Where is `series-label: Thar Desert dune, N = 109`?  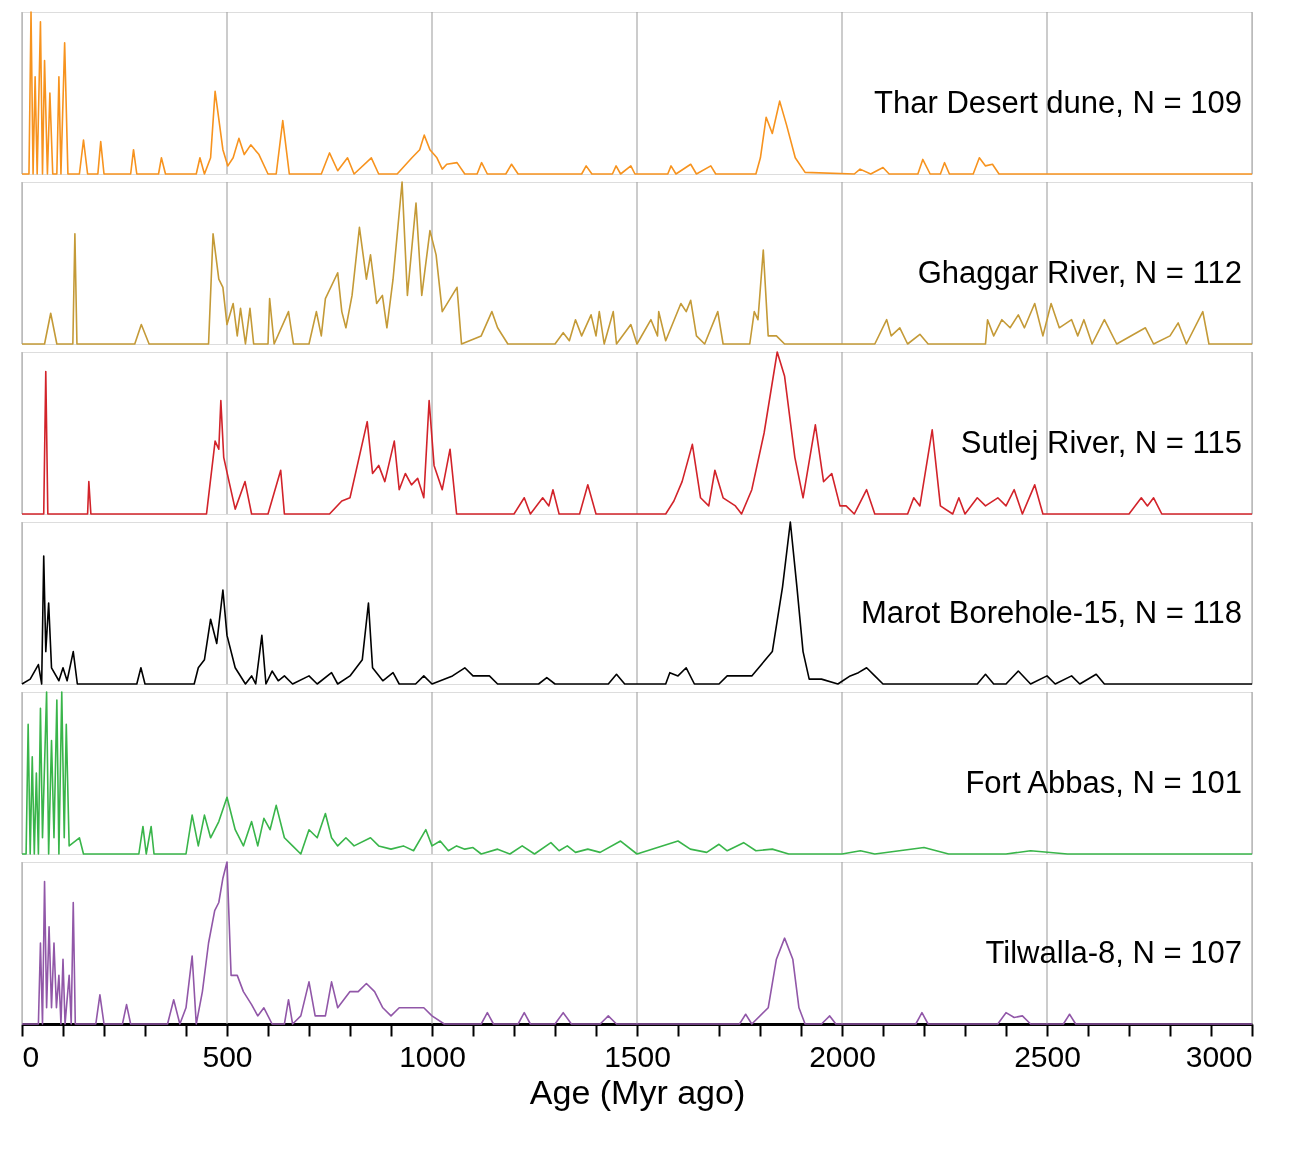
series-label: Thar Desert dune, N = 109 is located at coordinates (1058, 102).